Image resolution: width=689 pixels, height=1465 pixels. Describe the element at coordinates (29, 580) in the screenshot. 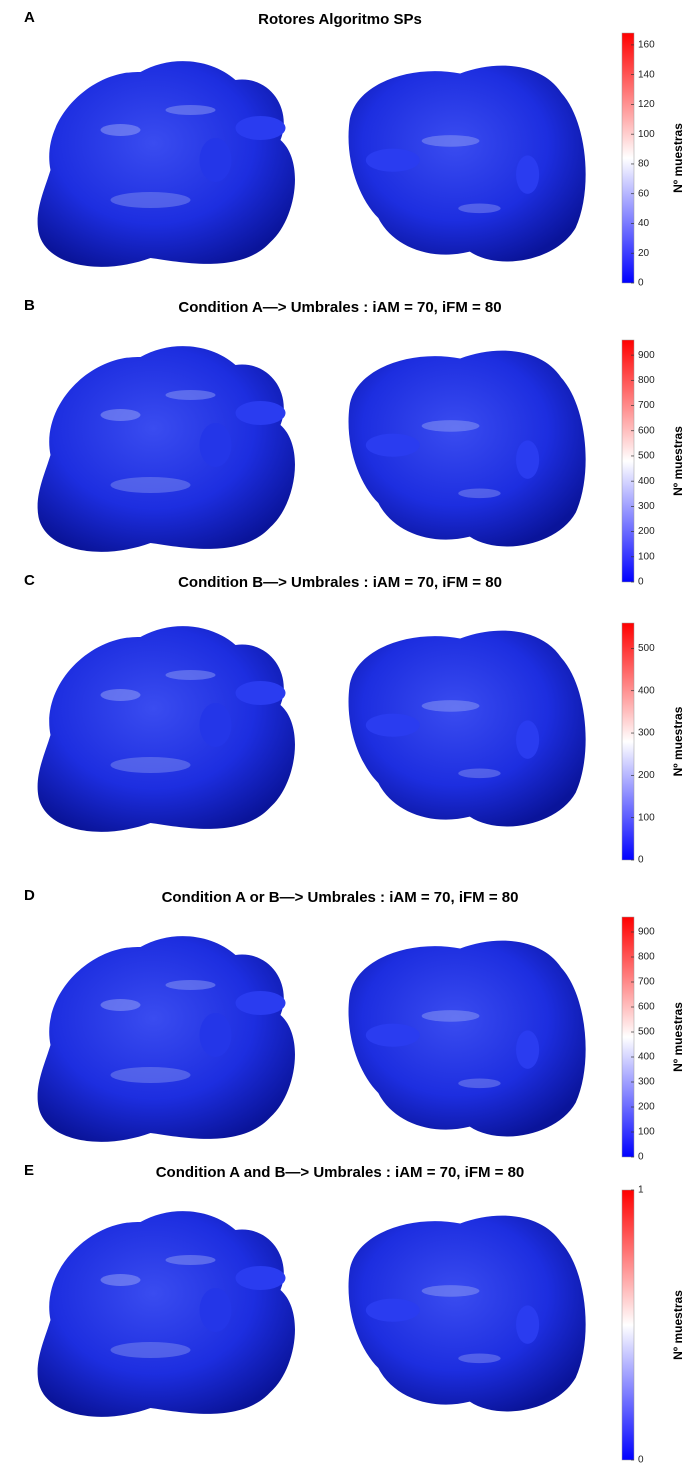

I see `panel-label: C` at that location.